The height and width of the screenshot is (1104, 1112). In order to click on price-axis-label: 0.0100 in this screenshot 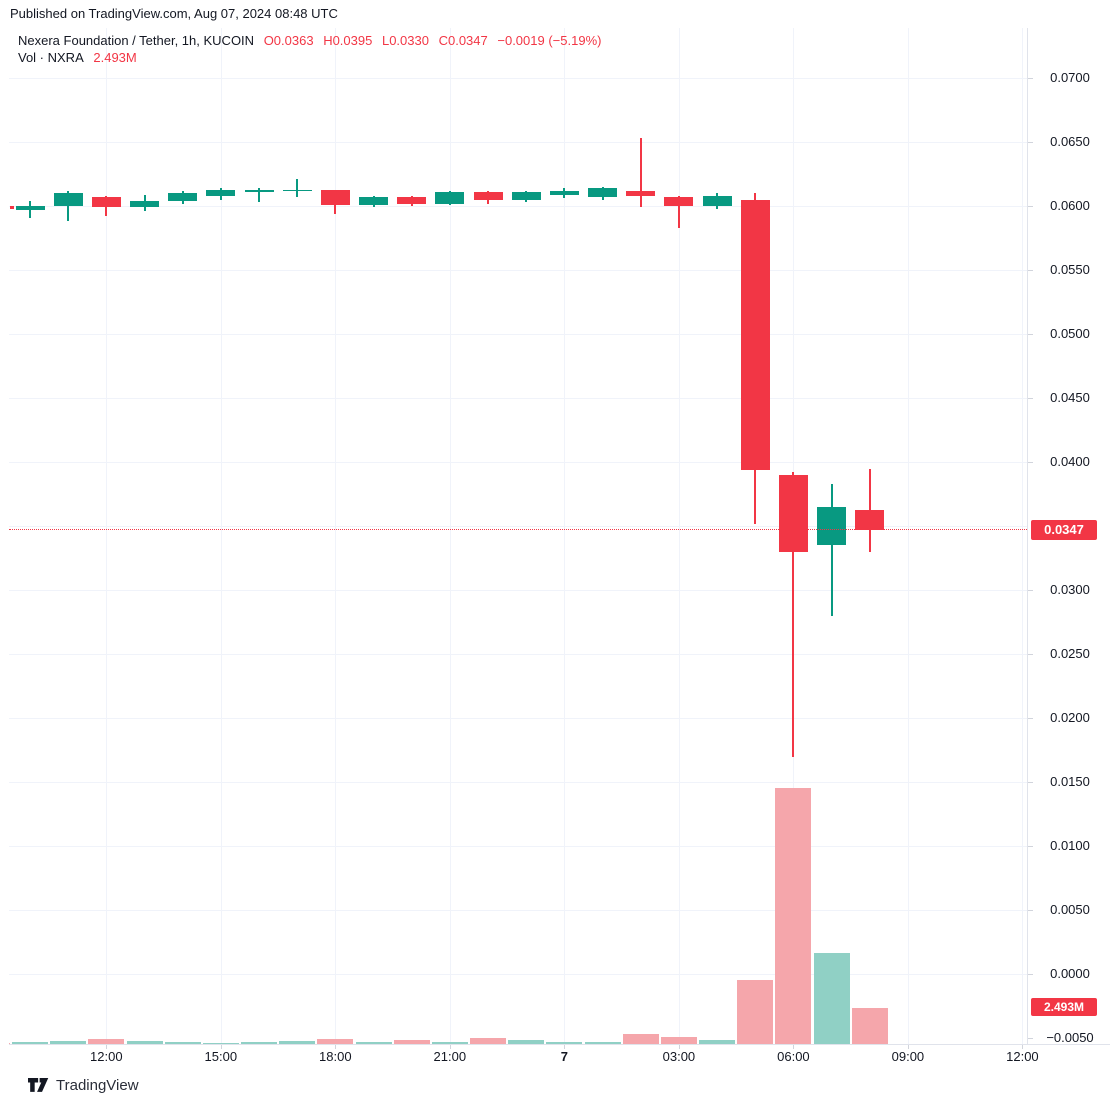, I will do `click(1070, 846)`.